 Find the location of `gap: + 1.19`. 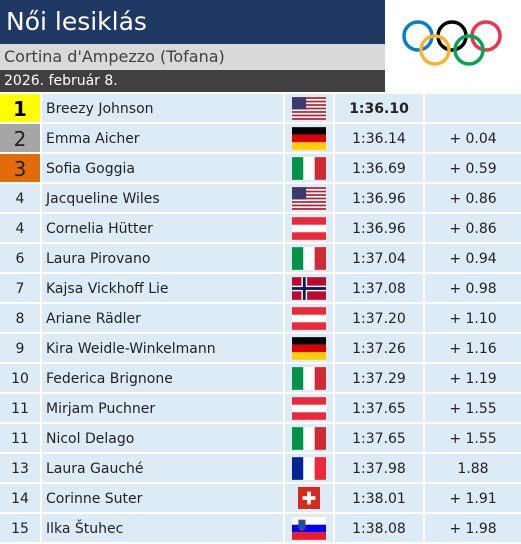

gap: + 1.19 is located at coordinates (473, 379).